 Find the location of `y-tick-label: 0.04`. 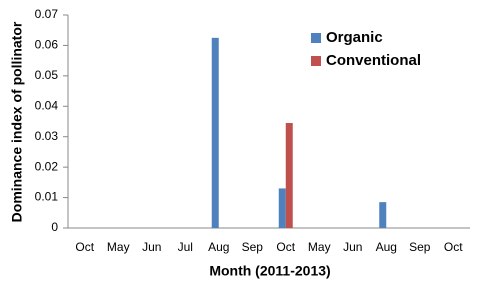

y-tick-label: 0.04 is located at coordinates (47, 105).